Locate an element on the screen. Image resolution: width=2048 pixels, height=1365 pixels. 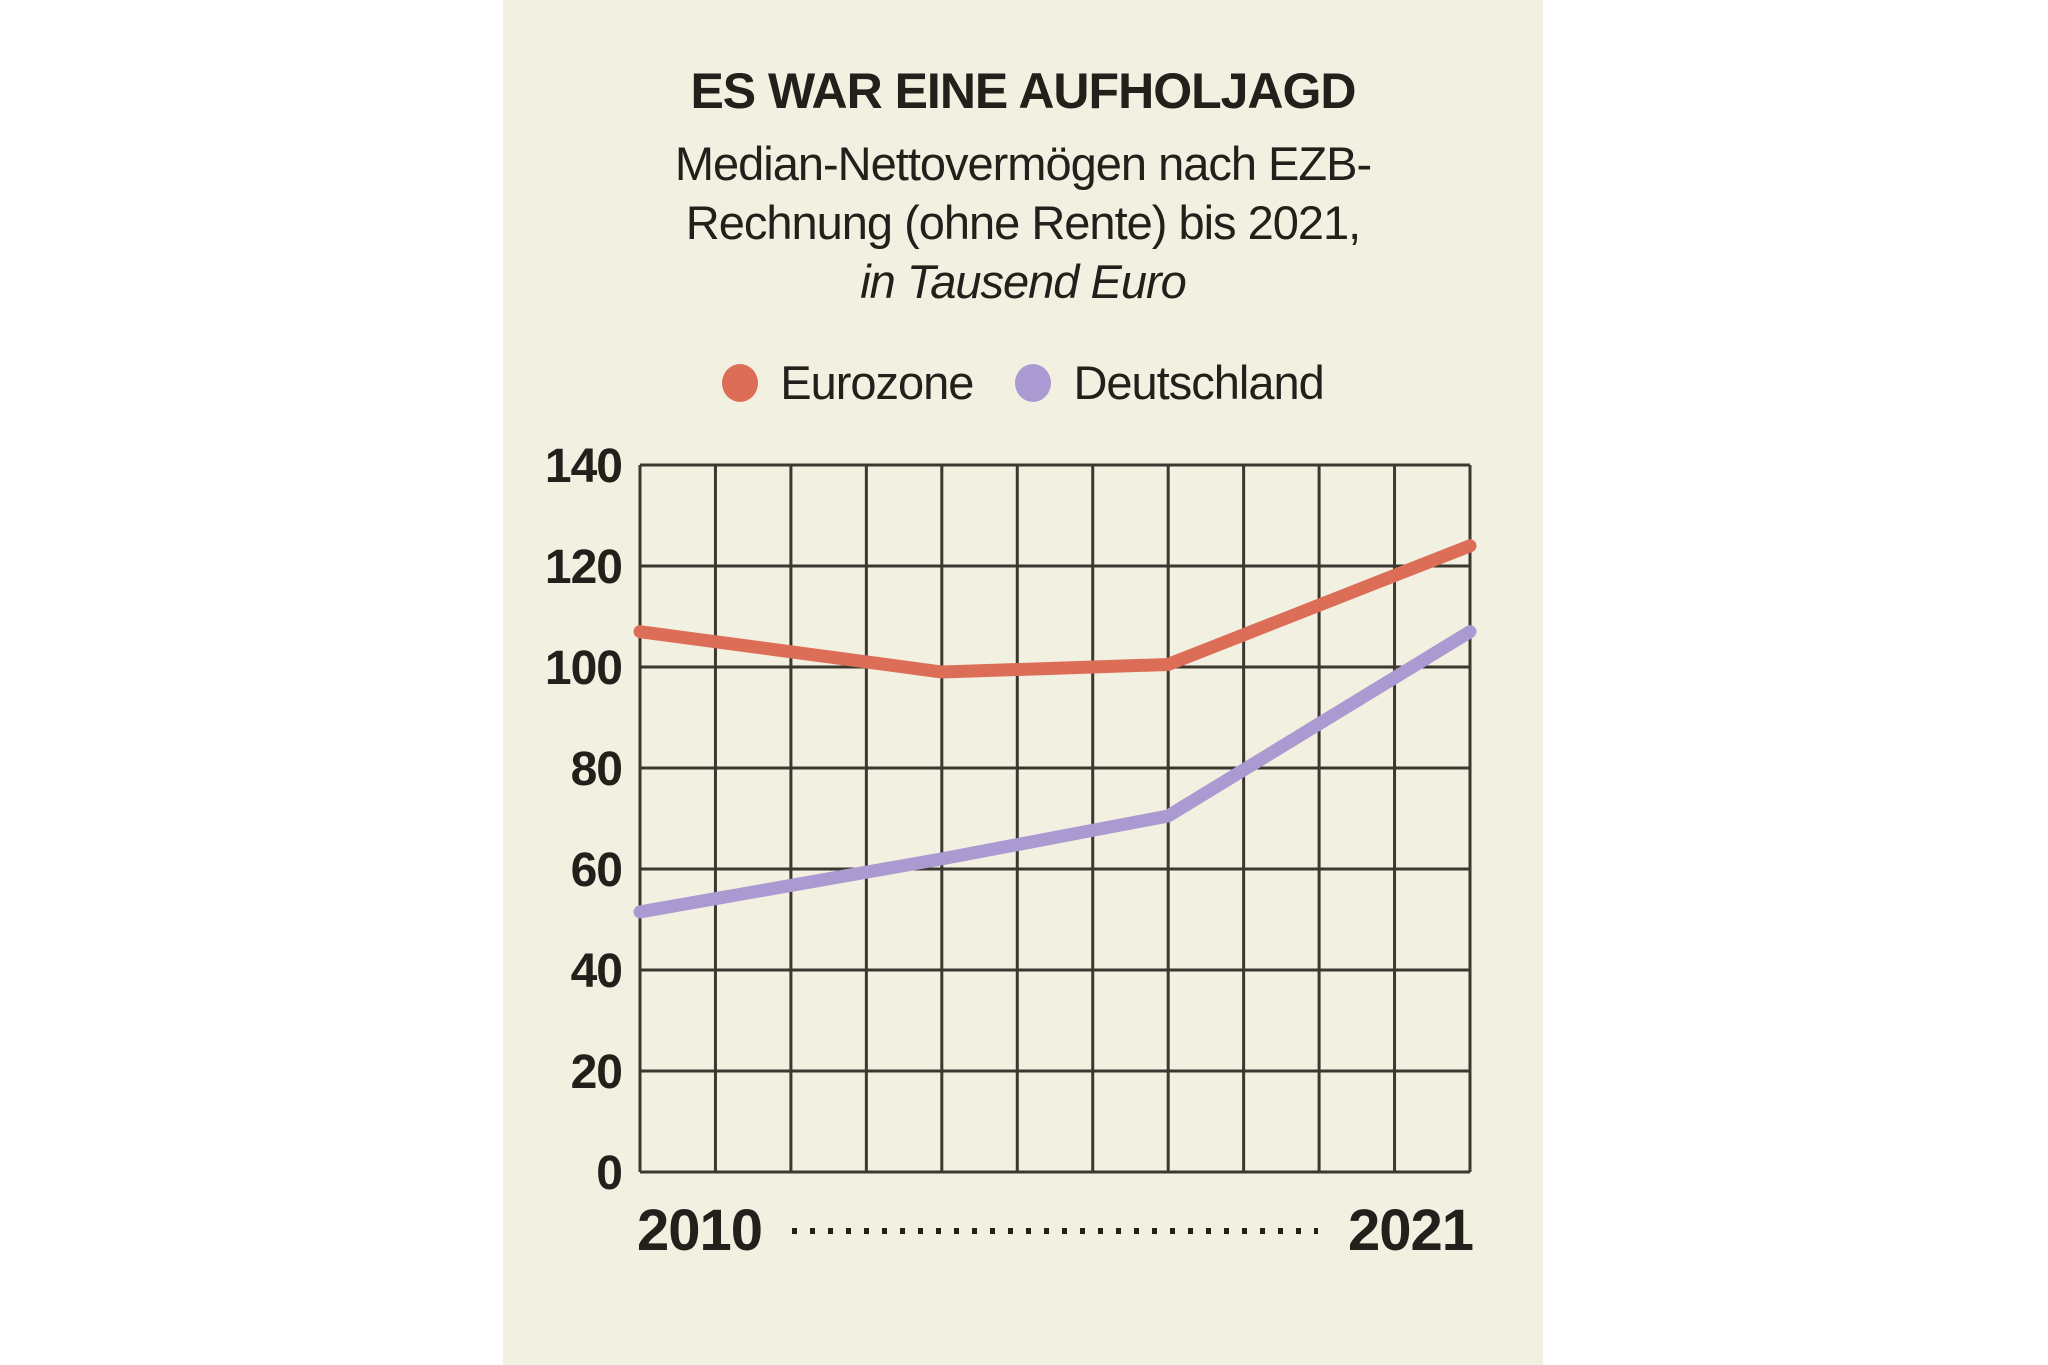
chart-legend: Eurozone Deutschland is located at coordinates (1023, 382).